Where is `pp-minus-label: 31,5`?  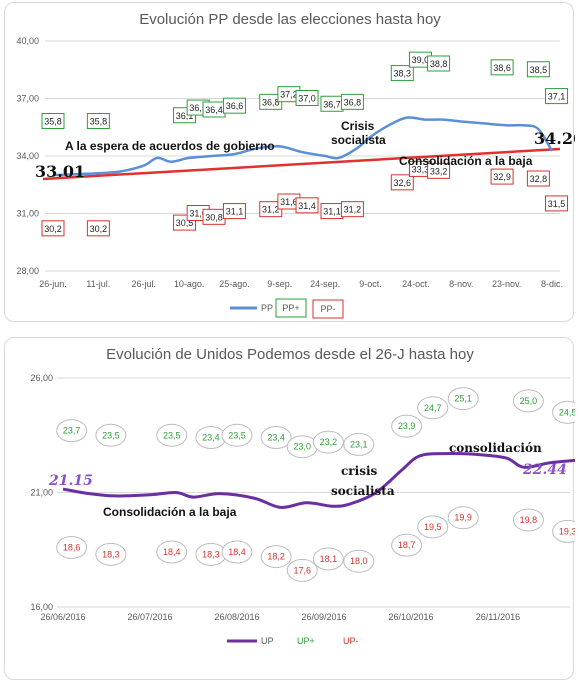
pp-minus-label: 31,5 is located at coordinates (557, 204).